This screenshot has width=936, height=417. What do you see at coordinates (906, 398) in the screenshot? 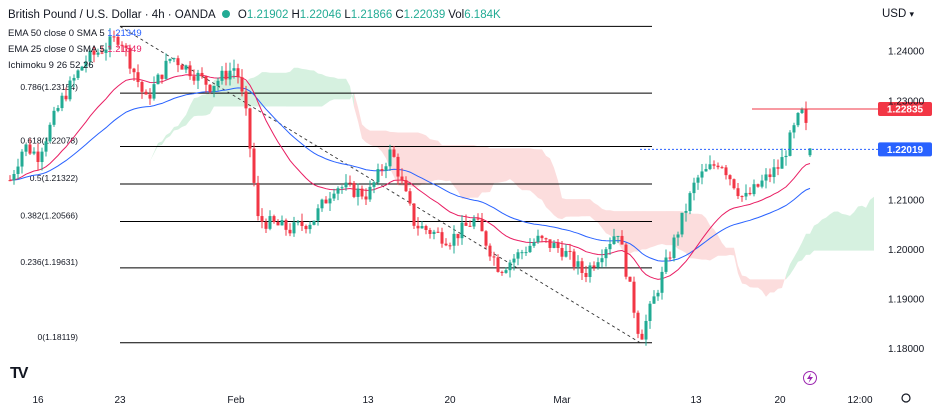
I see `settings-gear-icon` at bounding box center [906, 398].